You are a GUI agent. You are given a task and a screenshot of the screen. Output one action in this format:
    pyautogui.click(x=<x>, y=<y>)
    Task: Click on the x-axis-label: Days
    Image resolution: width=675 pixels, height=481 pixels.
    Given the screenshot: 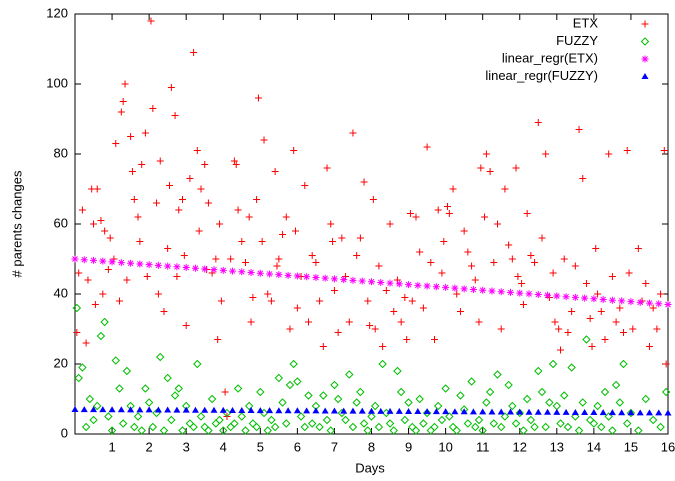 What is the action you would take?
    pyautogui.click(x=370, y=467)
    